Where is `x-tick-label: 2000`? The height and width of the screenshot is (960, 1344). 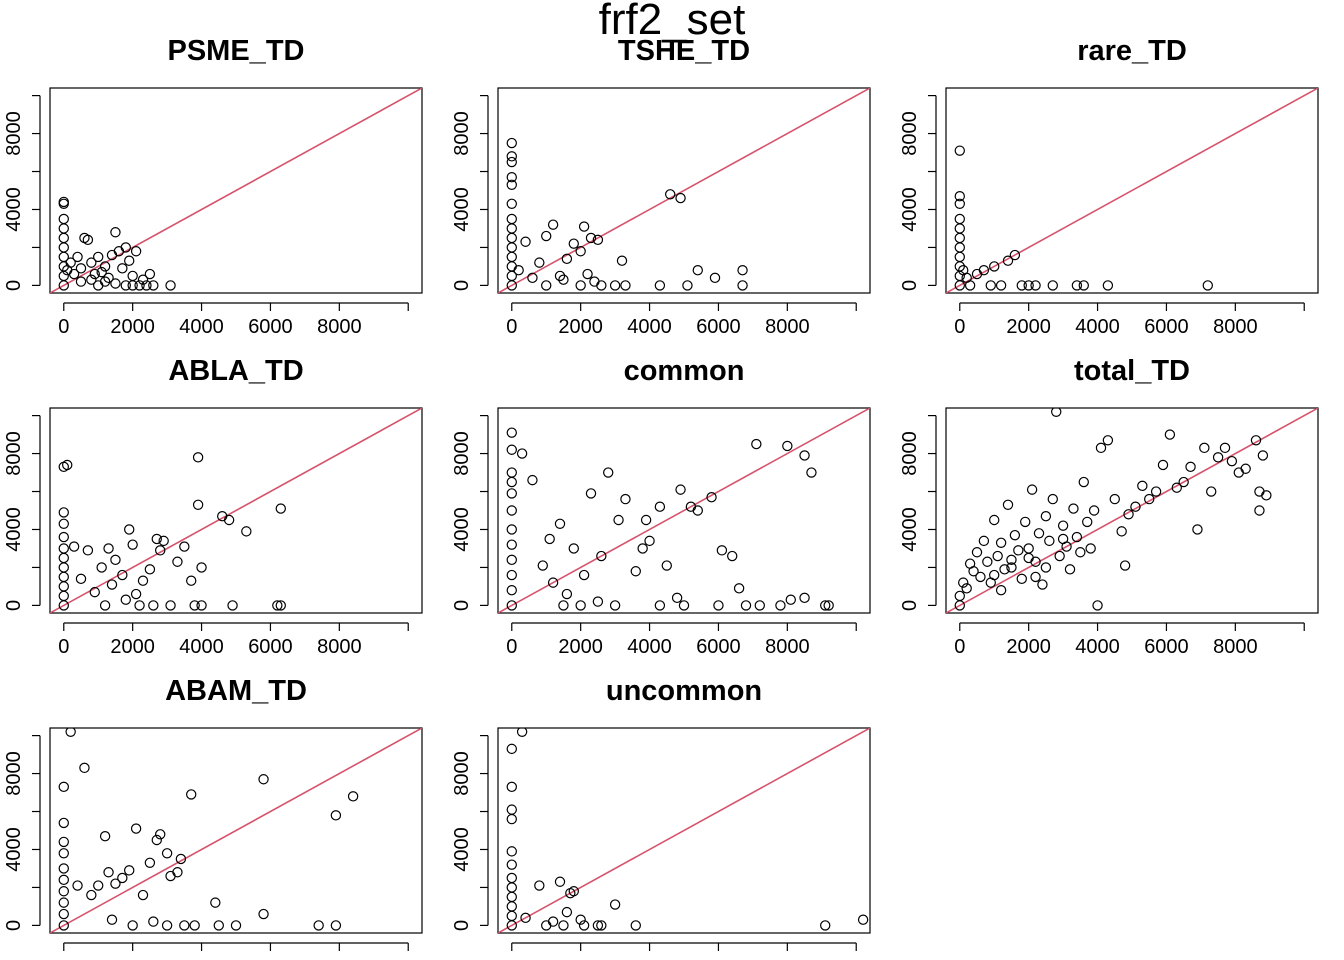
x-tick-label: 2000 is located at coordinates (580, 327).